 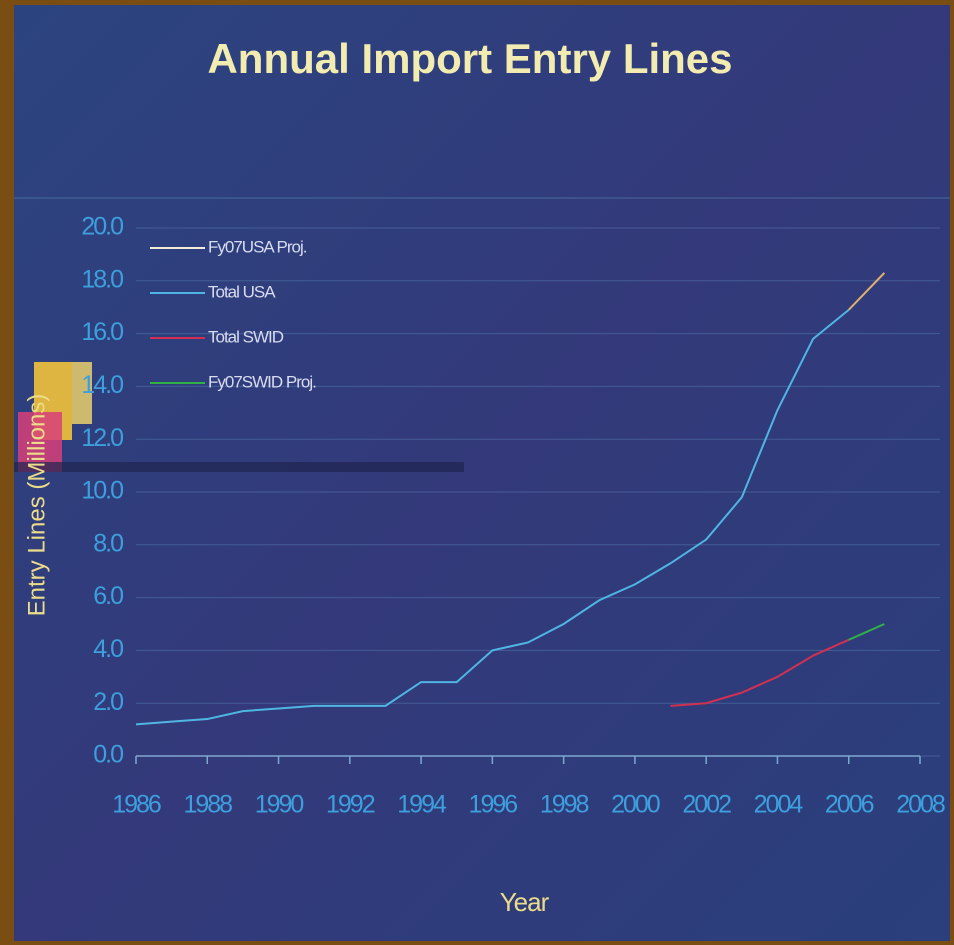 I want to click on x-tick-label: 2000, so click(x=635, y=805).